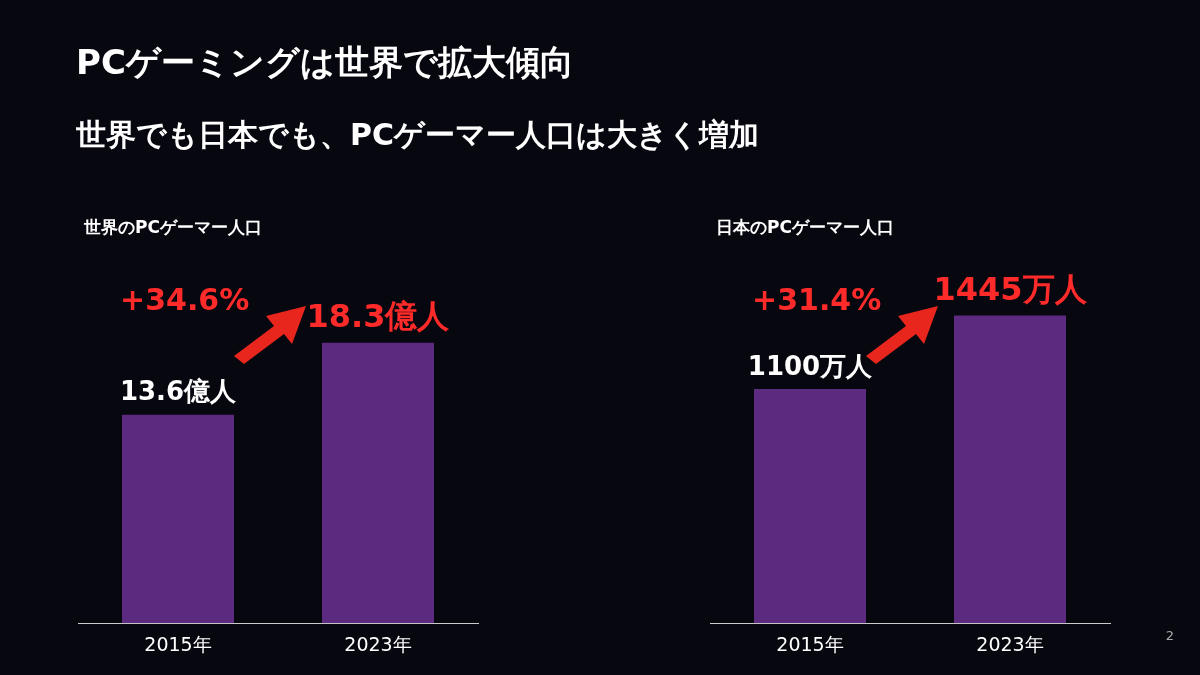 The width and height of the screenshot is (1200, 675). I want to click on text: +34.6%, so click(185, 299).